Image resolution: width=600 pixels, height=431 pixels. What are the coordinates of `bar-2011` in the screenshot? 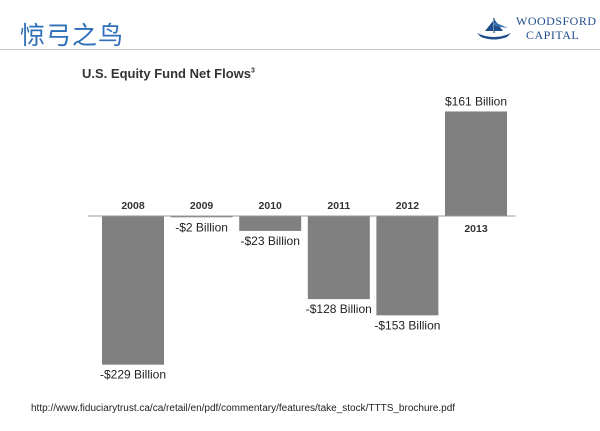 It's located at (338, 258).